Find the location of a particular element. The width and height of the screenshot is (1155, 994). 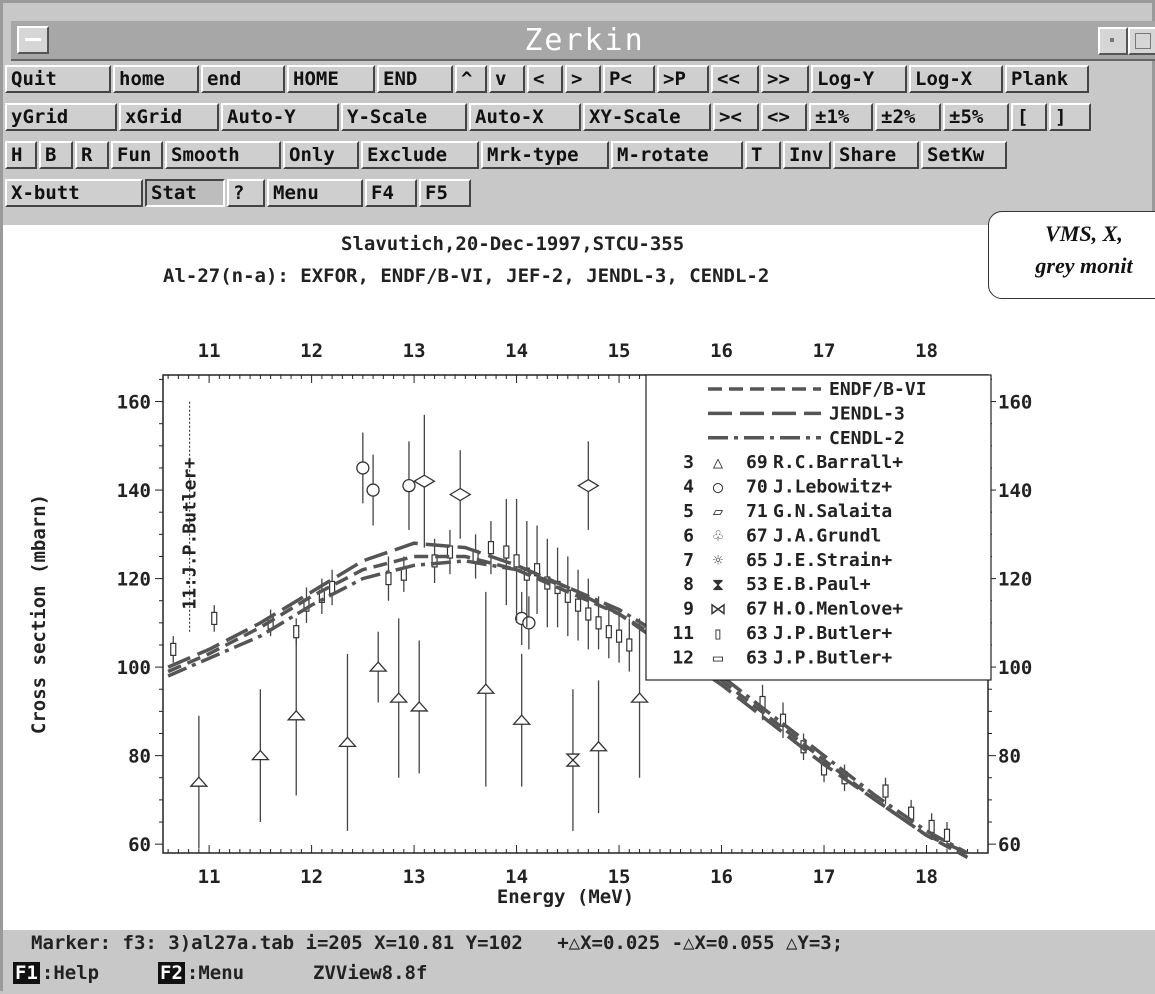

toolbar-button-: <> is located at coordinates (784, 117).